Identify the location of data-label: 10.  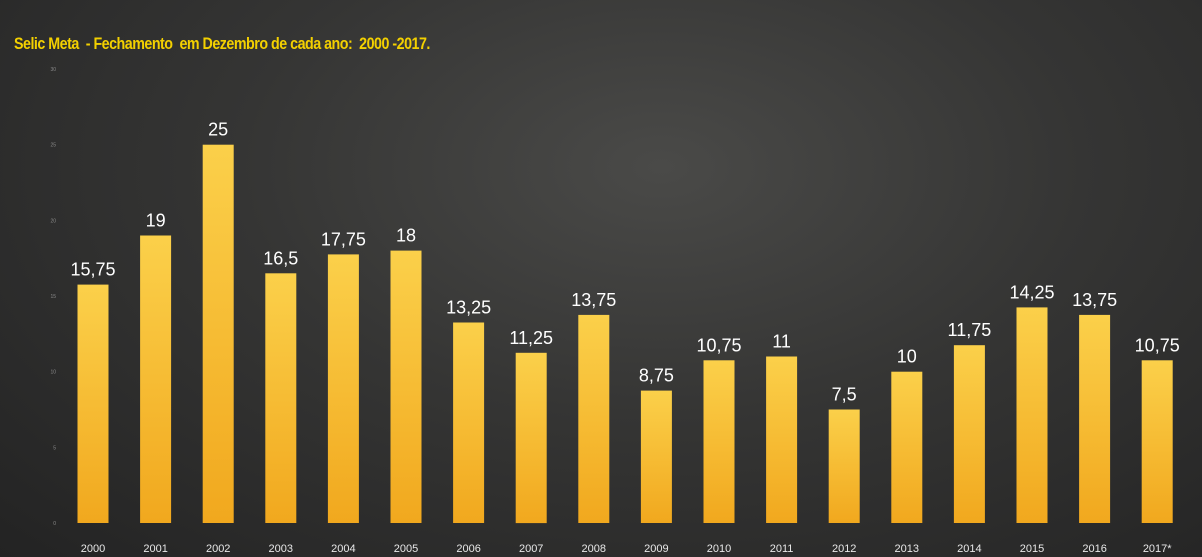
(907, 357).